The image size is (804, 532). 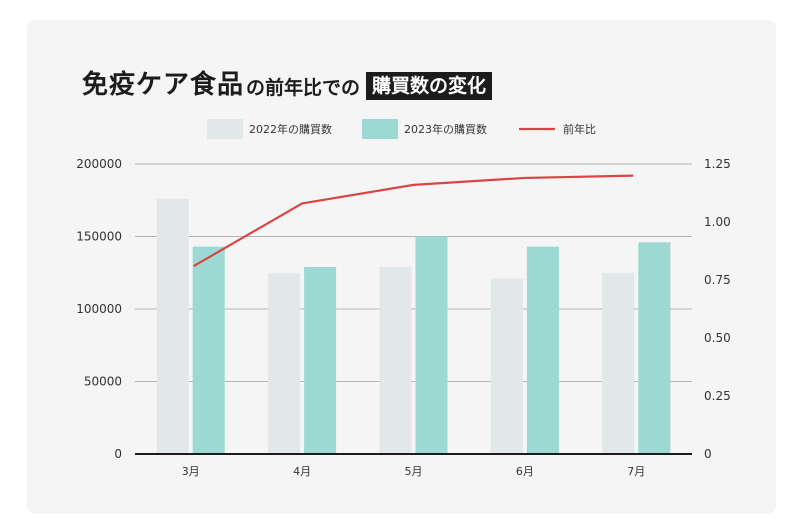 What do you see at coordinates (717, 396) in the screenshot?
I see `y2-tick-label: 0.25` at bounding box center [717, 396].